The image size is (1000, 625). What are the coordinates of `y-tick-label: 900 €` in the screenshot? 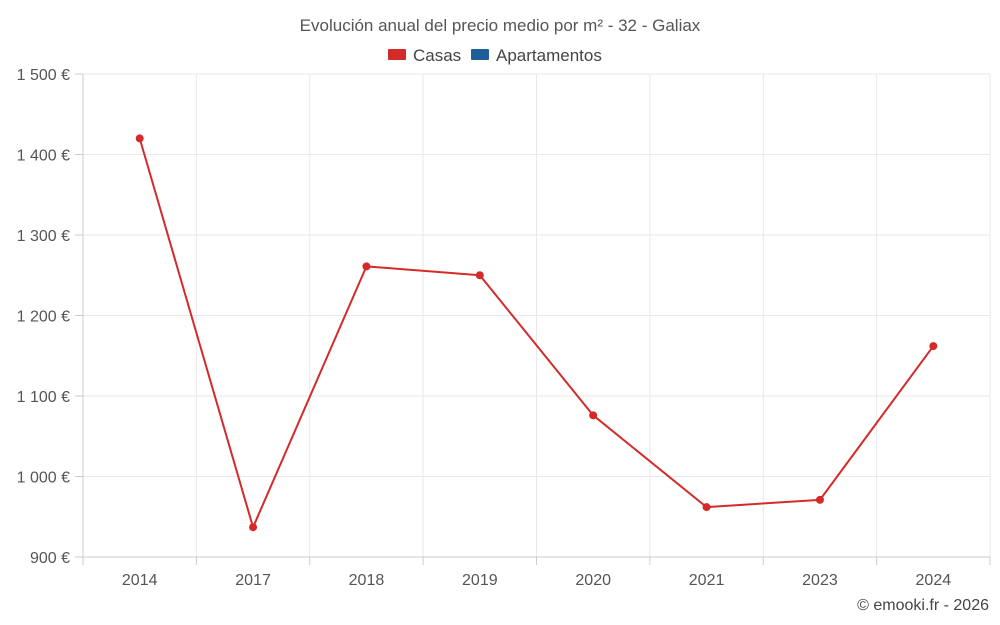 It's located at (50, 558).